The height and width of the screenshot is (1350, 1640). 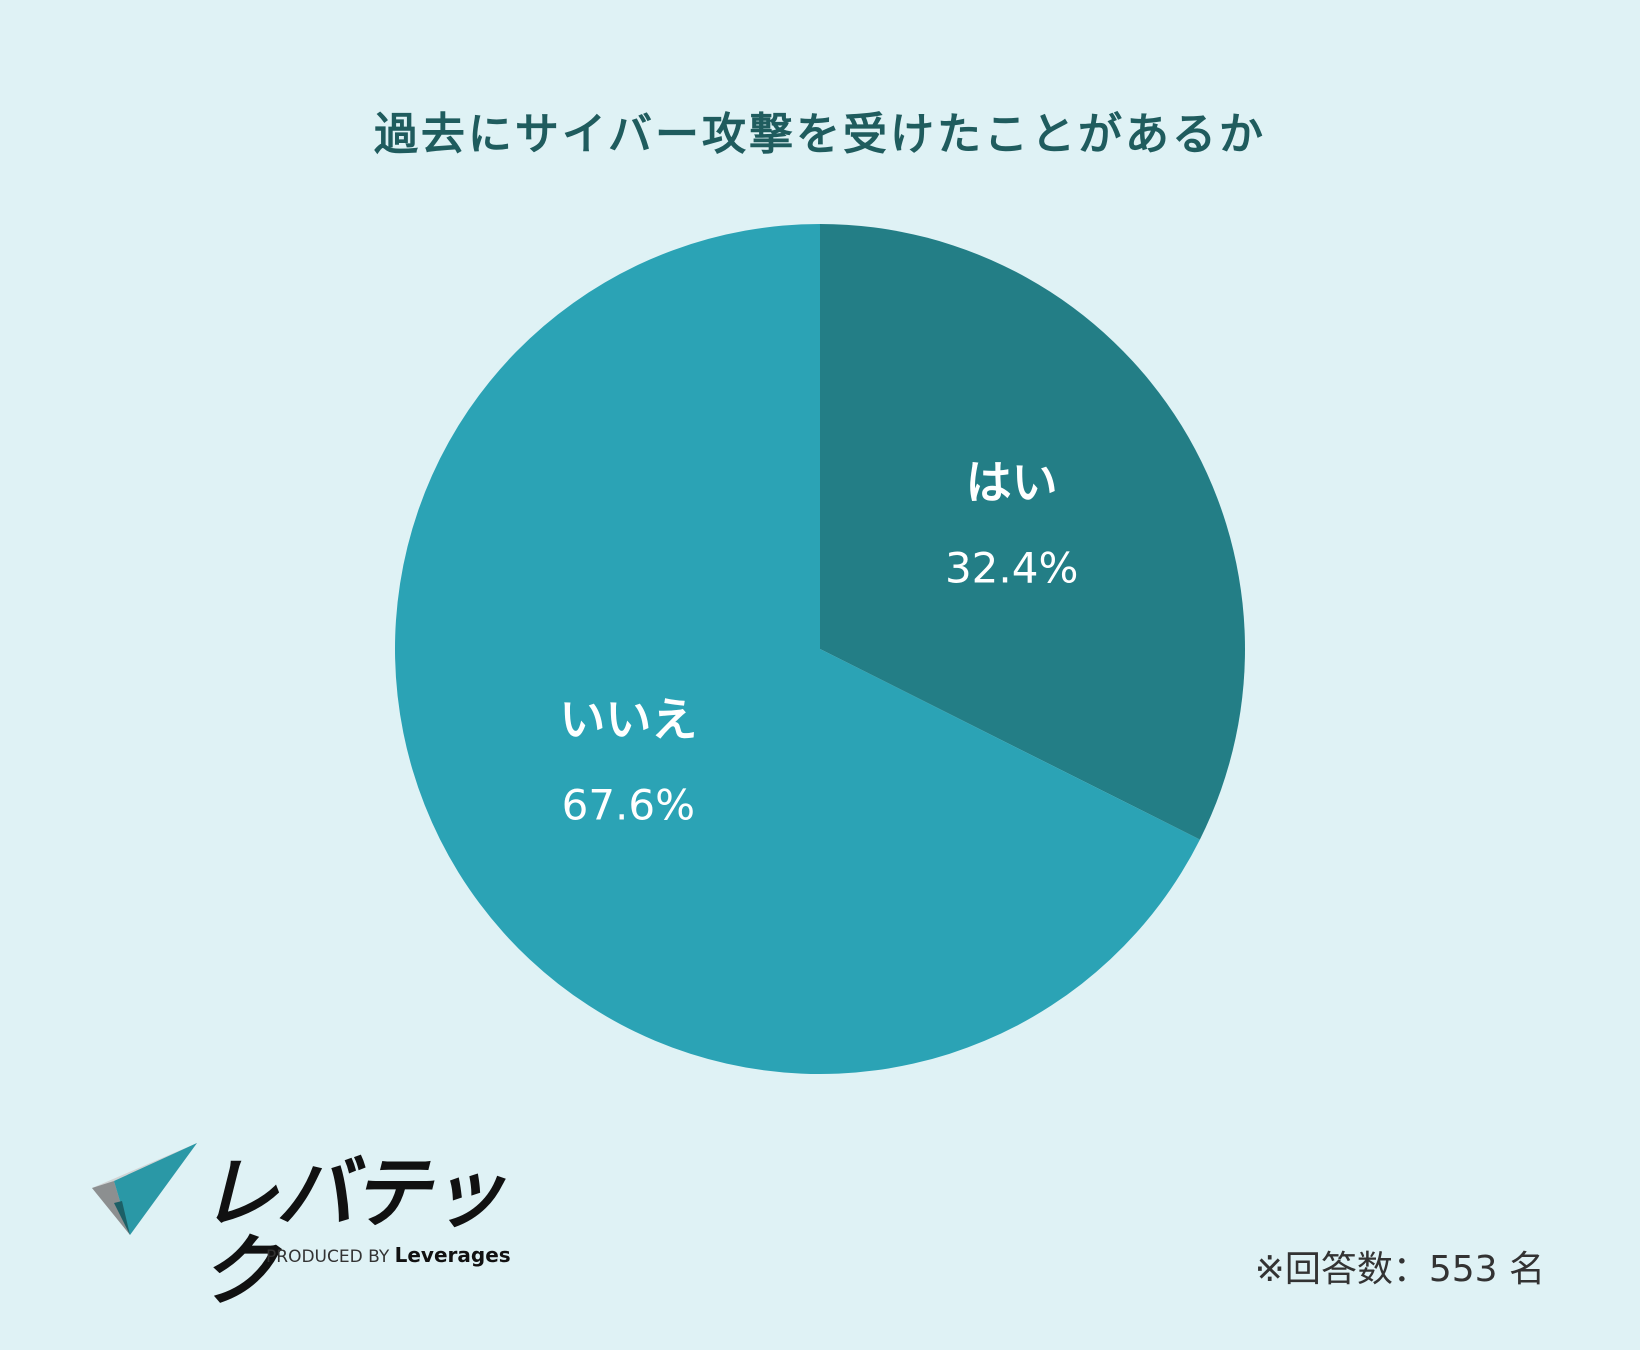 I want to click on logo-mark-icon, so click(x=144, y=1189).